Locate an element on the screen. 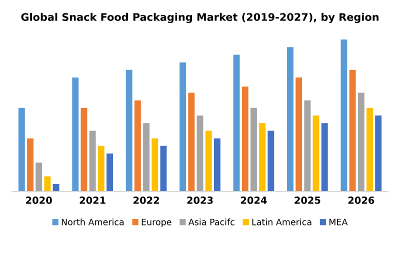  x-tick-label: 2020 is located at coordinates (39, 200).